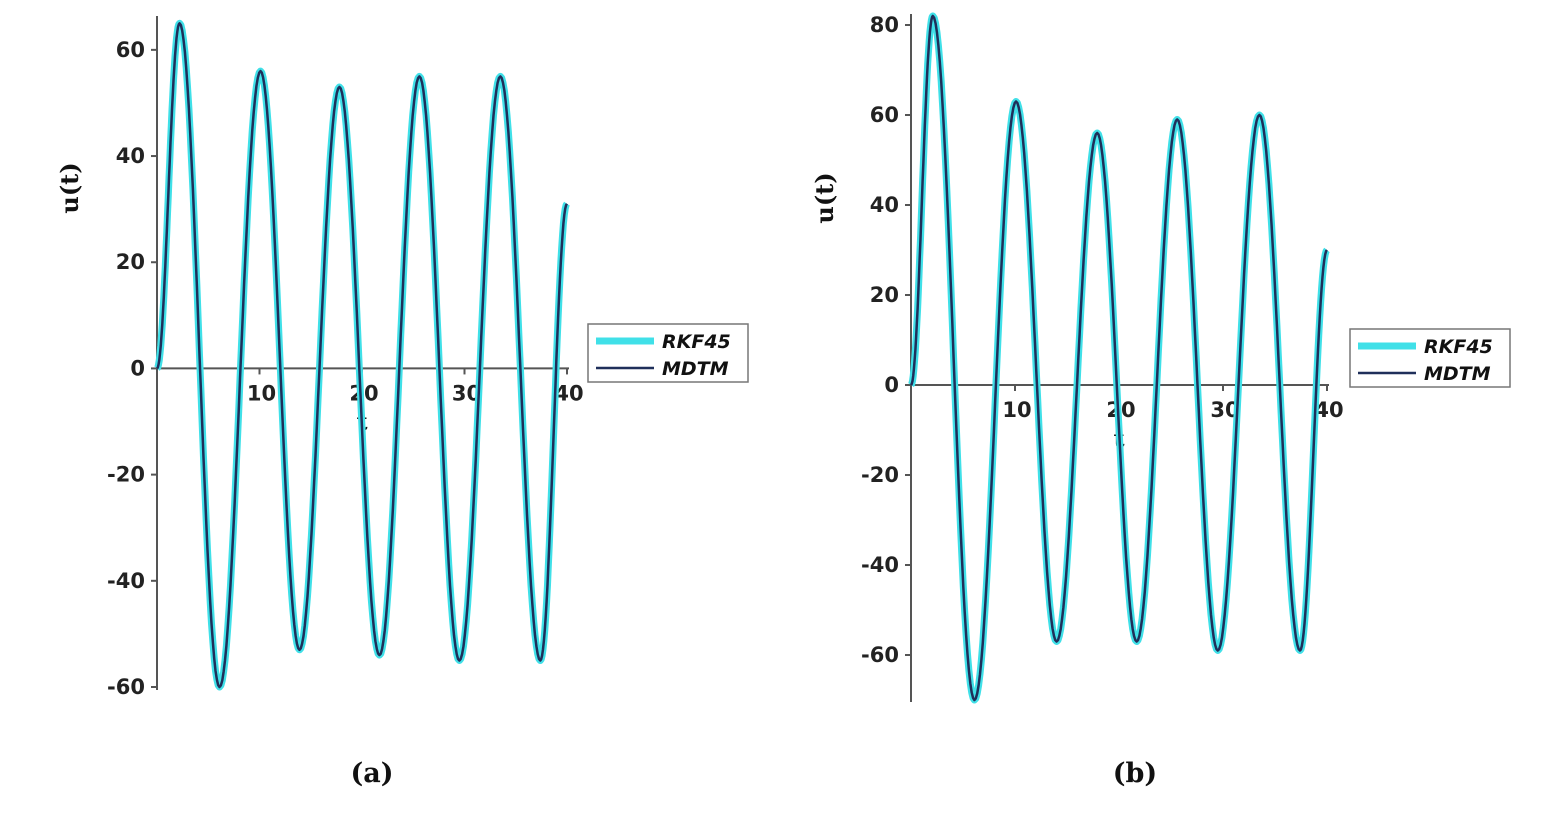 The width and height of the screenshot is (1542, 817). I want to click on y-tick-label: 80, so click(884, 25).